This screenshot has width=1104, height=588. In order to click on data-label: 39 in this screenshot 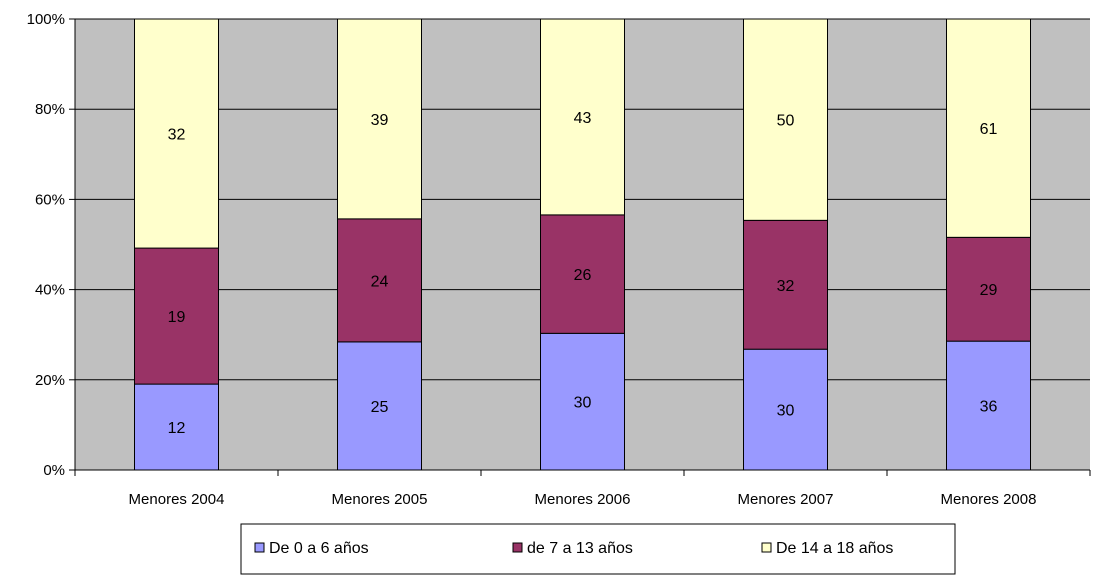, I will do `click(380, 120)`.